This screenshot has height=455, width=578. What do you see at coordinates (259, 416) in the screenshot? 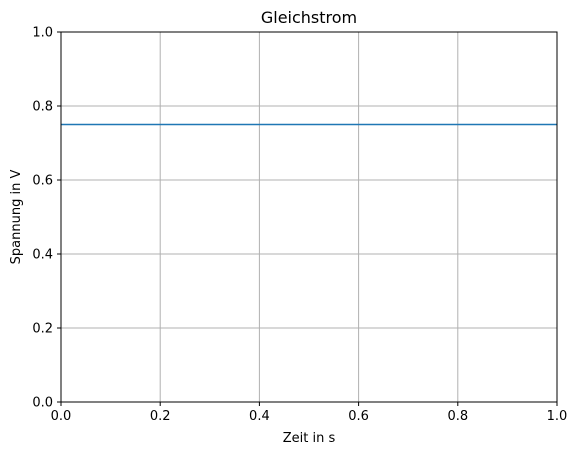
I see `x-tick-label: 0.4` at bounding box center [259, 416].